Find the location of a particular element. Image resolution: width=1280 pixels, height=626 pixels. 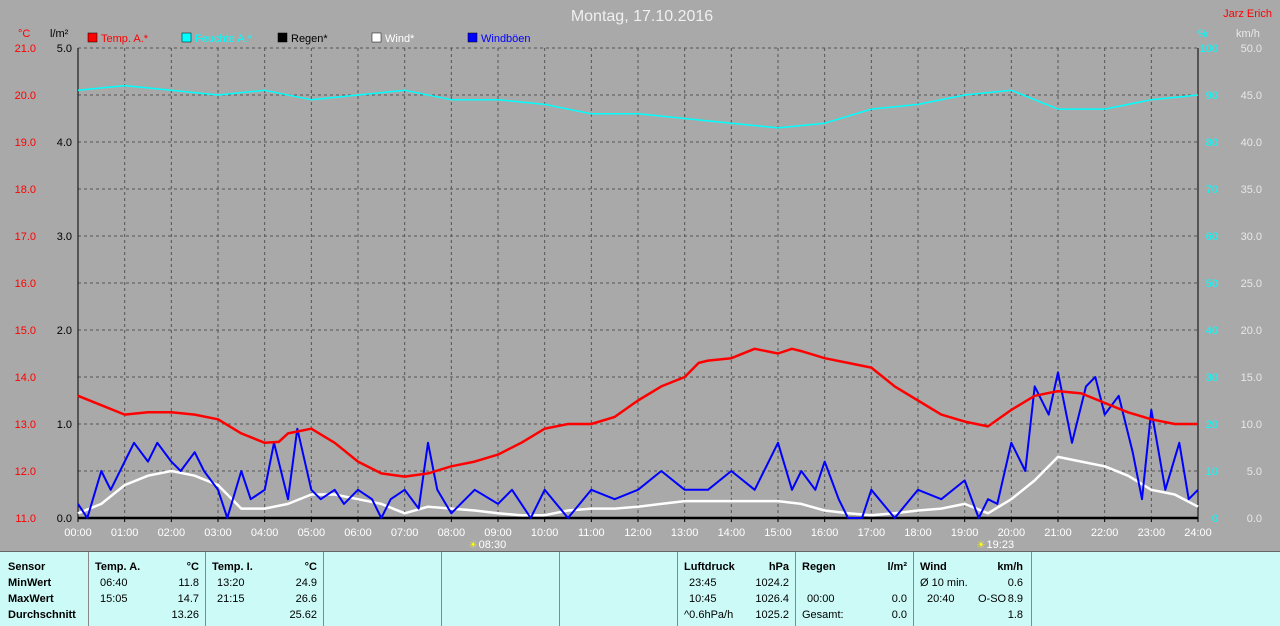

sunset-icon: ☀ is located at coordinates (981, 545).